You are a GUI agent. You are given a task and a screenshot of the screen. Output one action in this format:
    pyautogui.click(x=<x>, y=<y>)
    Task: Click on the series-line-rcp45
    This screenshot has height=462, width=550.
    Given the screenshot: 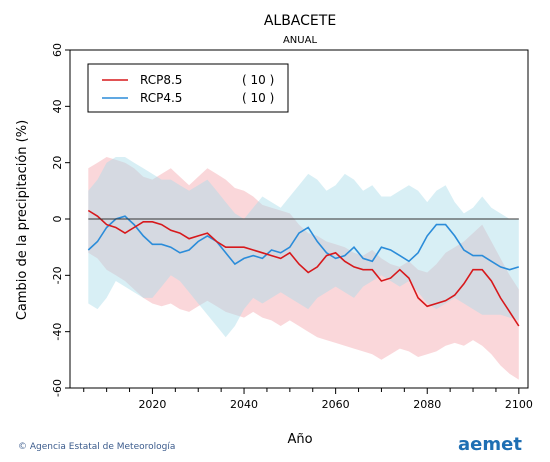 What is the action you would take?
    pyautogui.click(x=303, y=243)
    